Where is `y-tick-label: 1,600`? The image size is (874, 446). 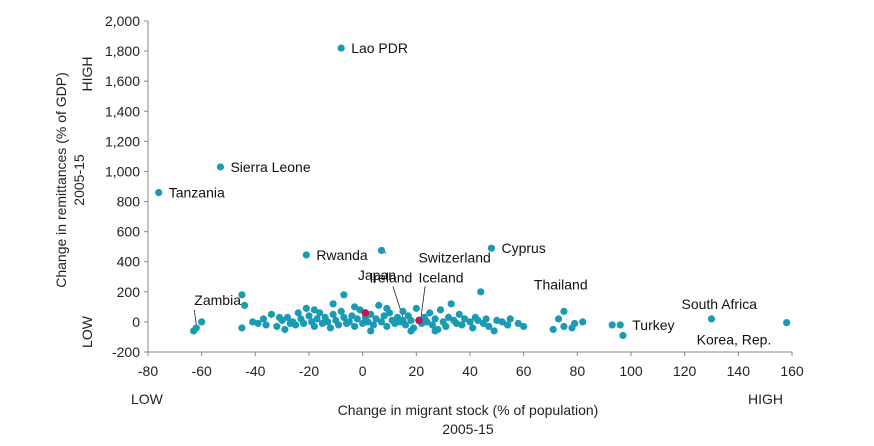
y-tick-label: 1,600 is located at coordinates (122, 81).